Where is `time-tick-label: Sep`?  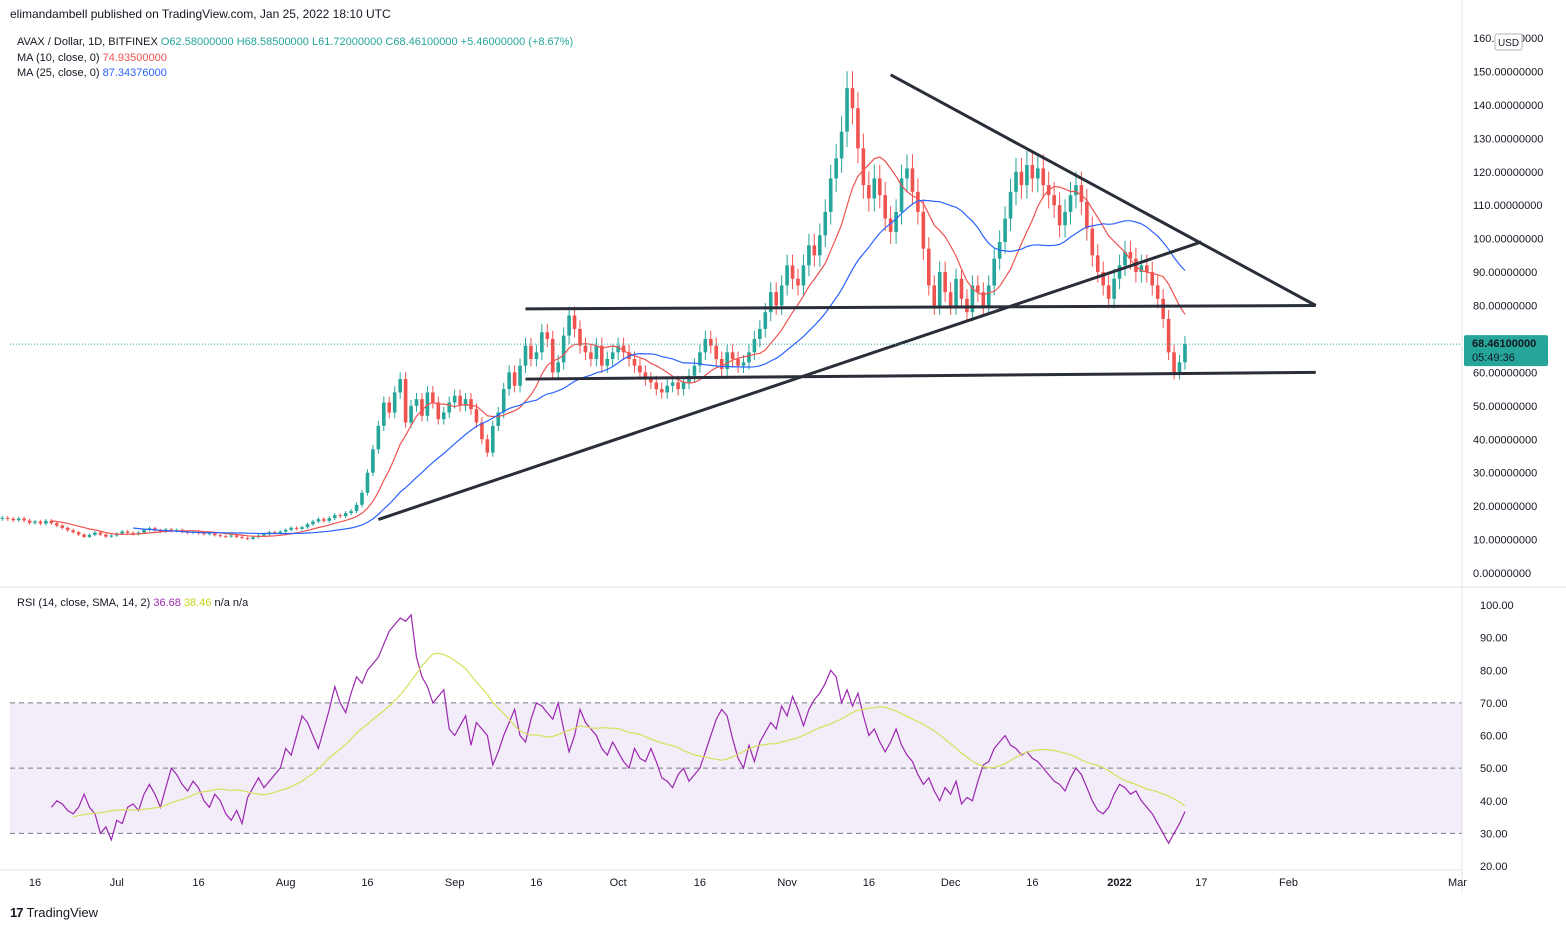
time-tick-label: Sep is located at coordinates (455, 883).